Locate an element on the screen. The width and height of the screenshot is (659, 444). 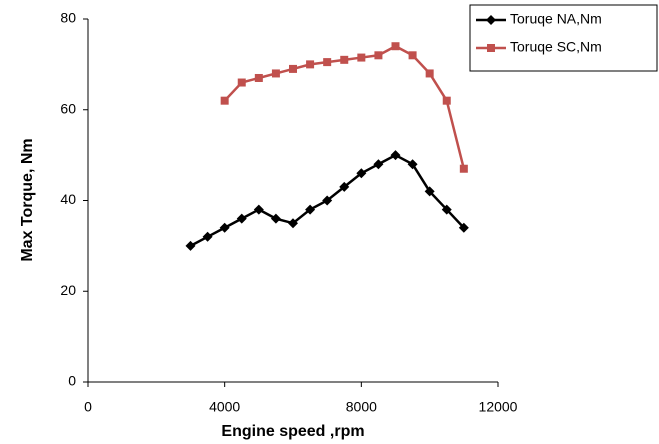
x-tick-label: 0 is located at coordinates (88, 407).